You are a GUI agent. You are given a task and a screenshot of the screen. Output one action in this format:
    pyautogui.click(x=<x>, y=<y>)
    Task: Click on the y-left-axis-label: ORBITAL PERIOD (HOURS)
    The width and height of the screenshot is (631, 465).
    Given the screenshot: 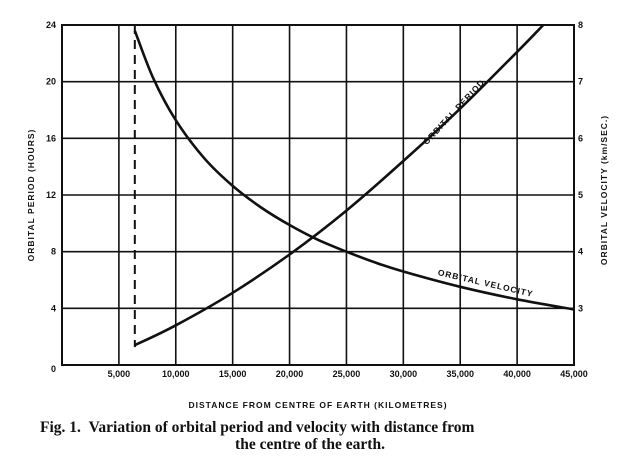 What is the action you would take?
    pyautogui.click(x=31, y=195)
    